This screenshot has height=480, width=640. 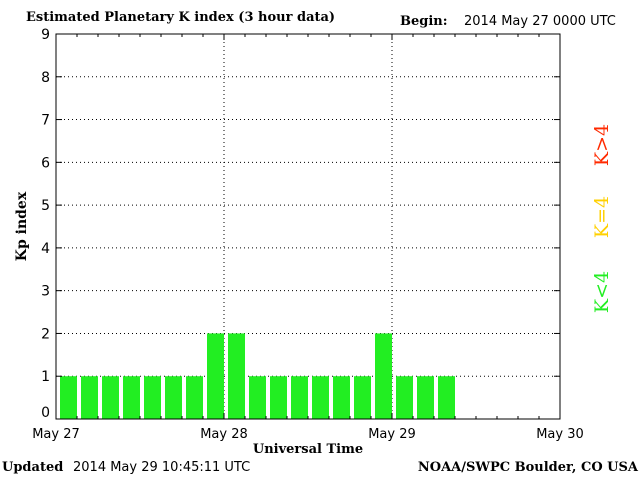 I want to click on credit-text: NOAA/SWPC Boulder, CO USA, so click(x=527, y=467).